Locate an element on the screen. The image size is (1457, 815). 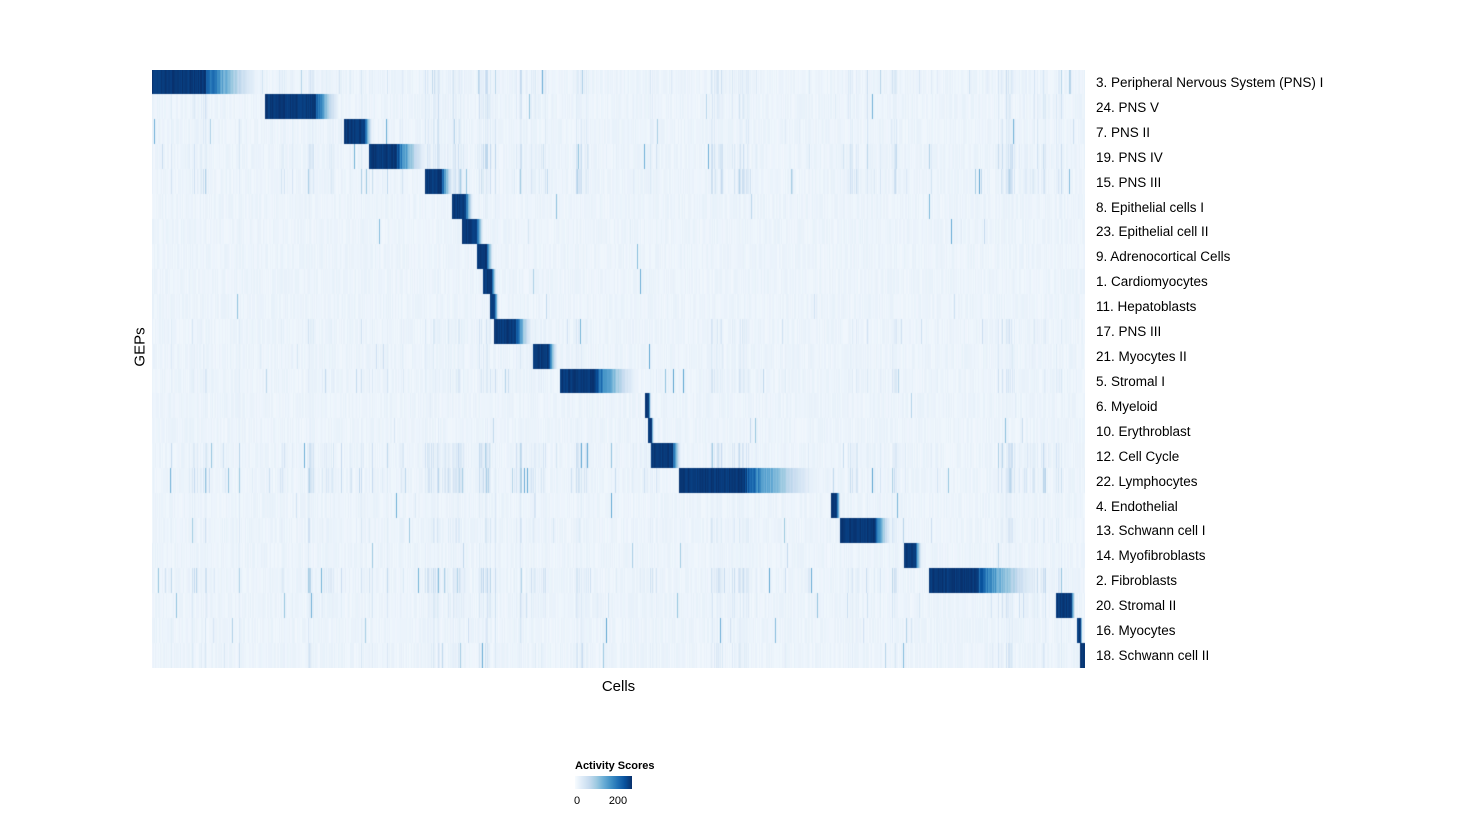
row-label: 16. Myocytes is located at coordinates (1136, 631).